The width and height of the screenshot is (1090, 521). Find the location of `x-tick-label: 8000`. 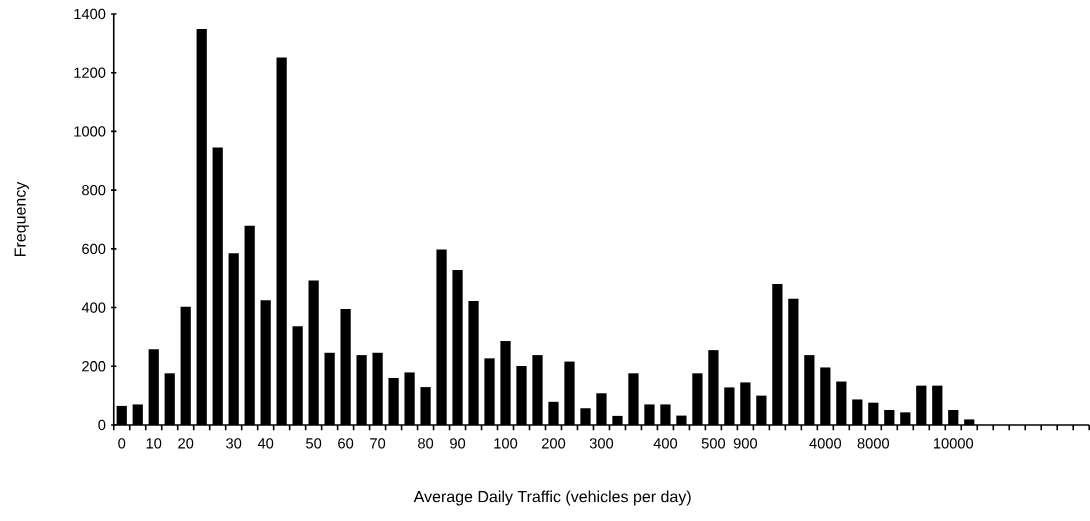

x-tick-label: 8000 is located at coordinates (873, 443).